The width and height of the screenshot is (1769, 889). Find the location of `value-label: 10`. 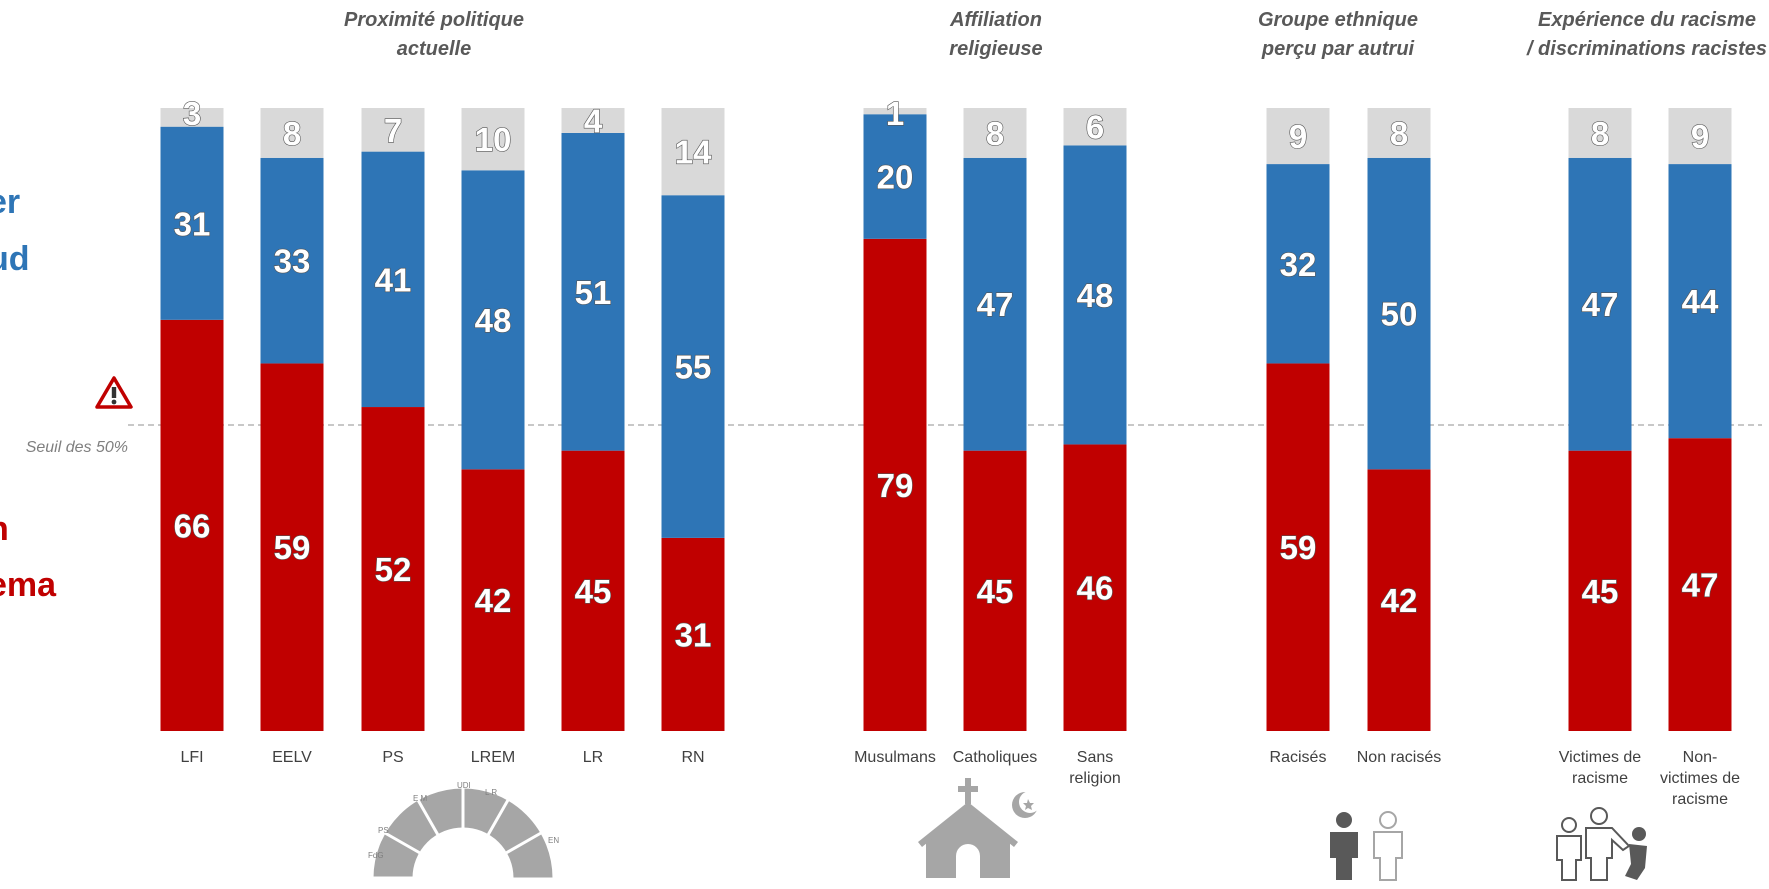

value-label: 10 is located at coordinates (493, 139).